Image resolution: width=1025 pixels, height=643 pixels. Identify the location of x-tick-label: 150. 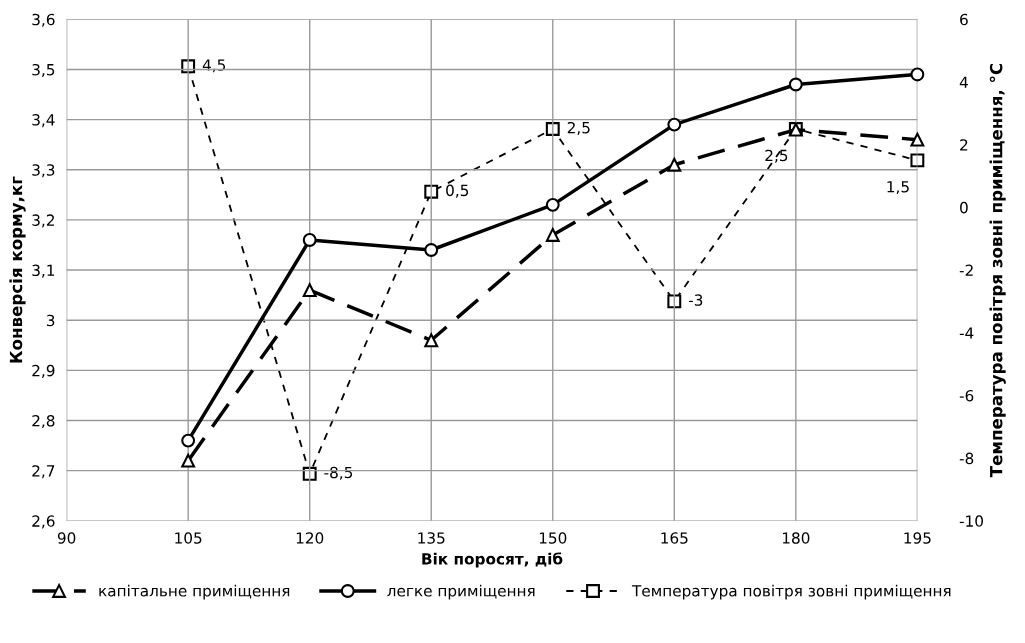
(553, 538).